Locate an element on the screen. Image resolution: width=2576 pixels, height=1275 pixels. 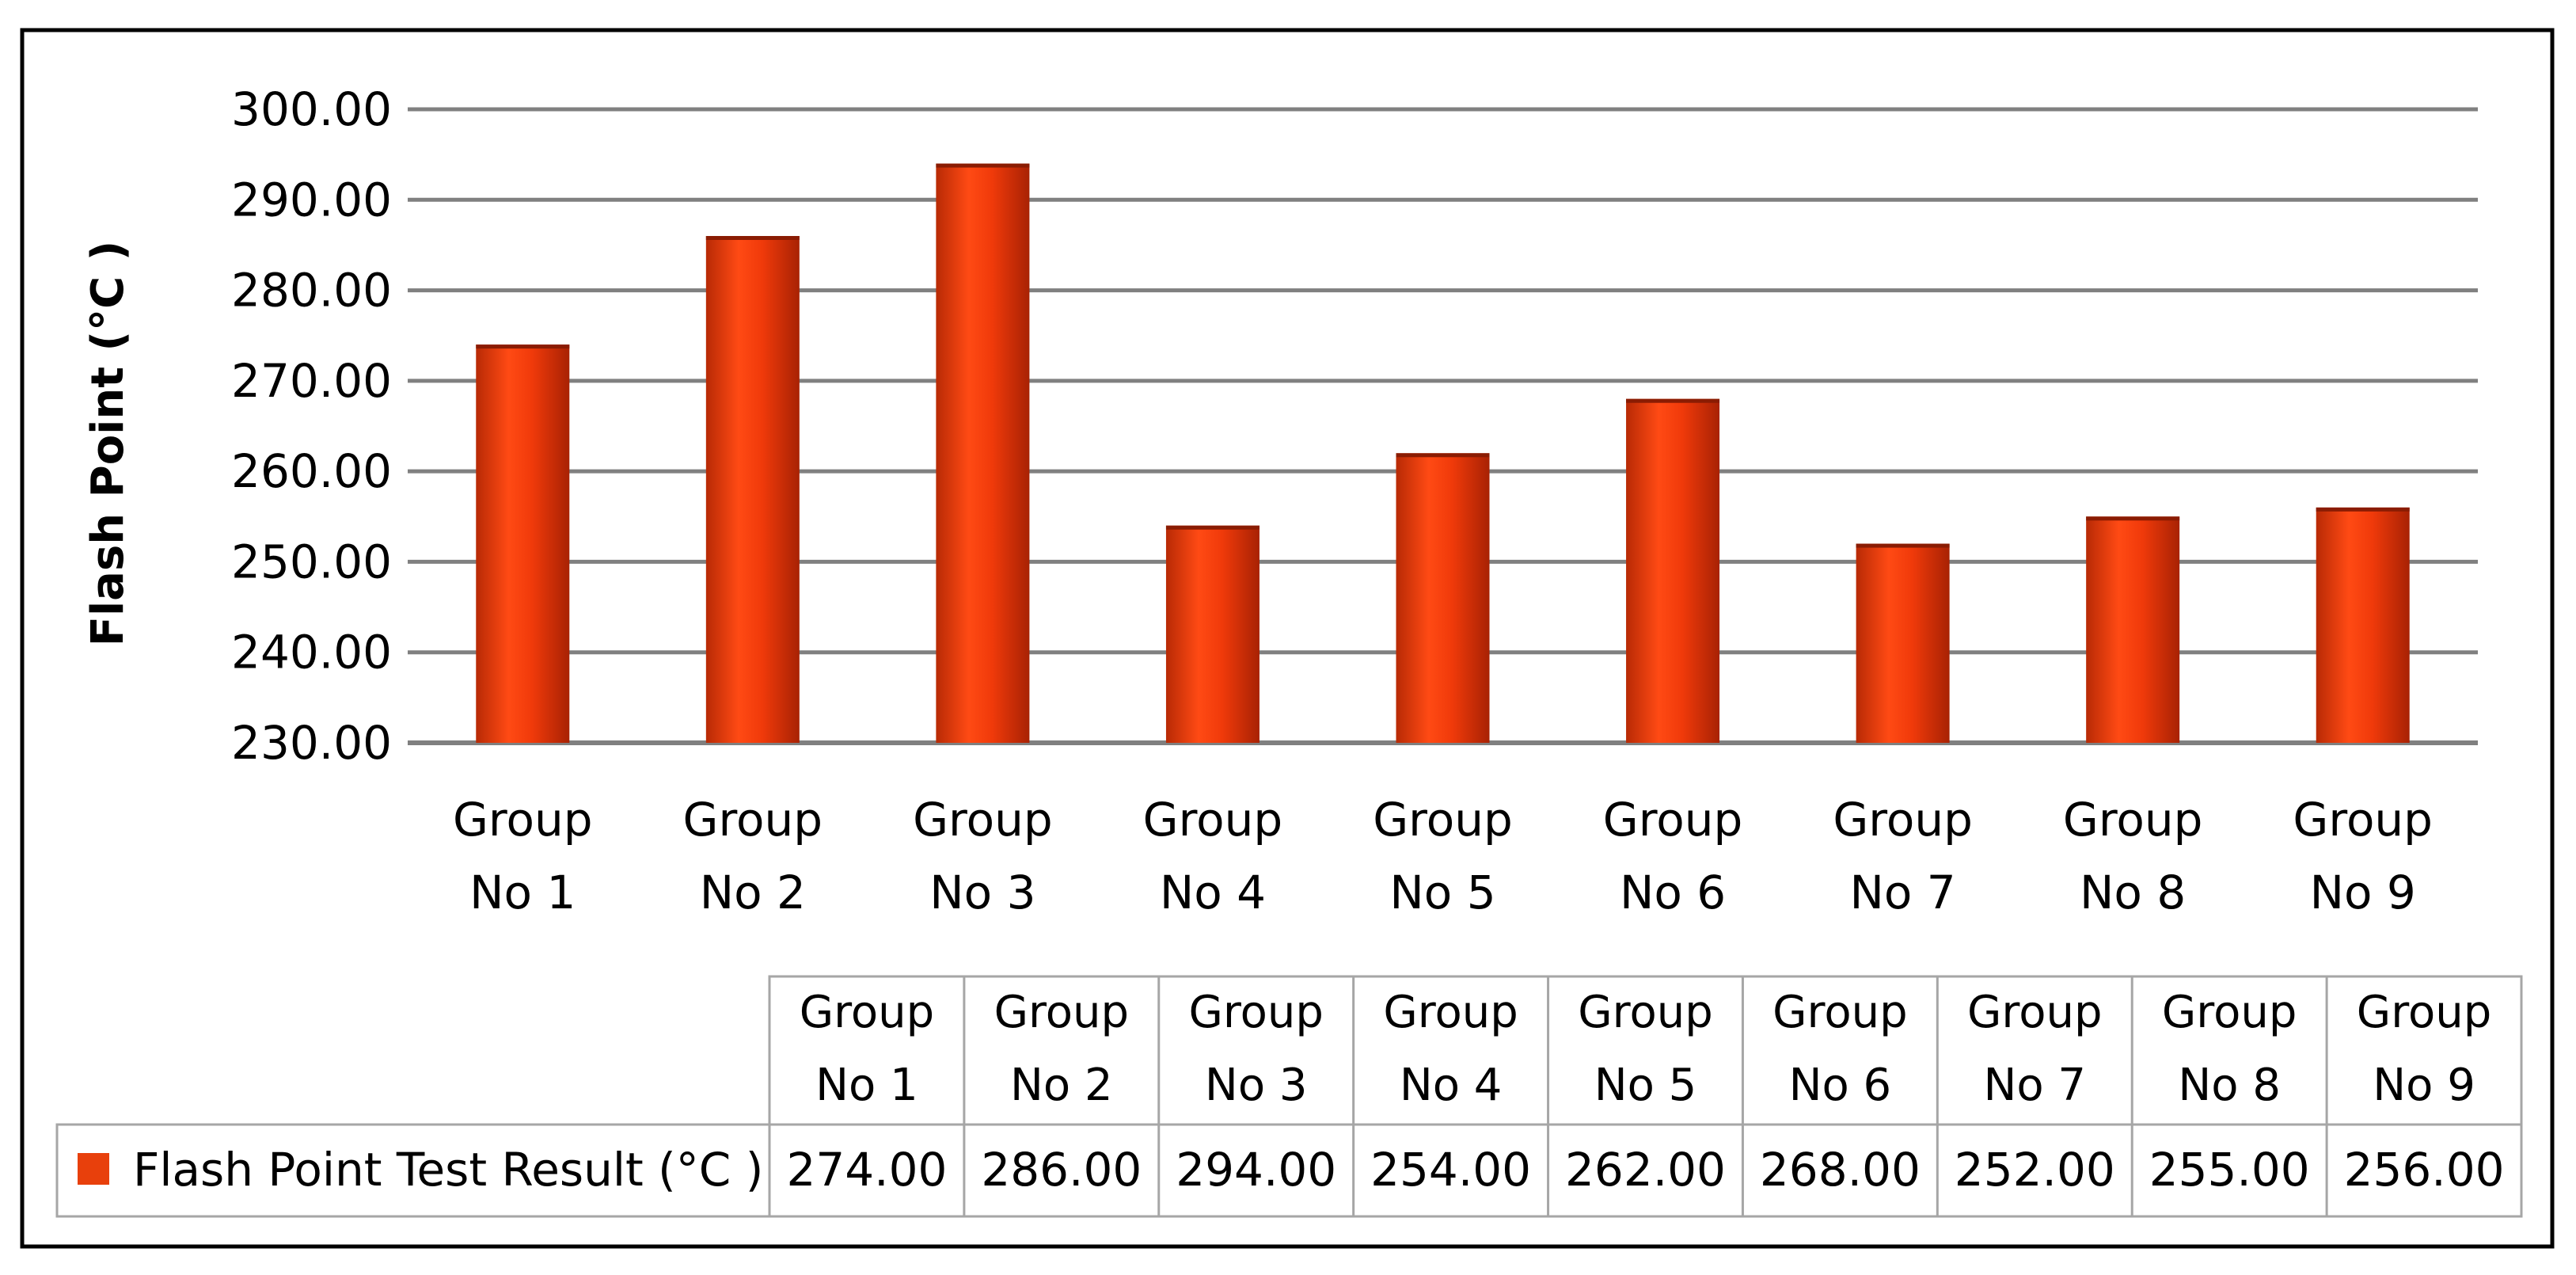
y-tick-label: 280.00 is located at coordinates (311, 291).